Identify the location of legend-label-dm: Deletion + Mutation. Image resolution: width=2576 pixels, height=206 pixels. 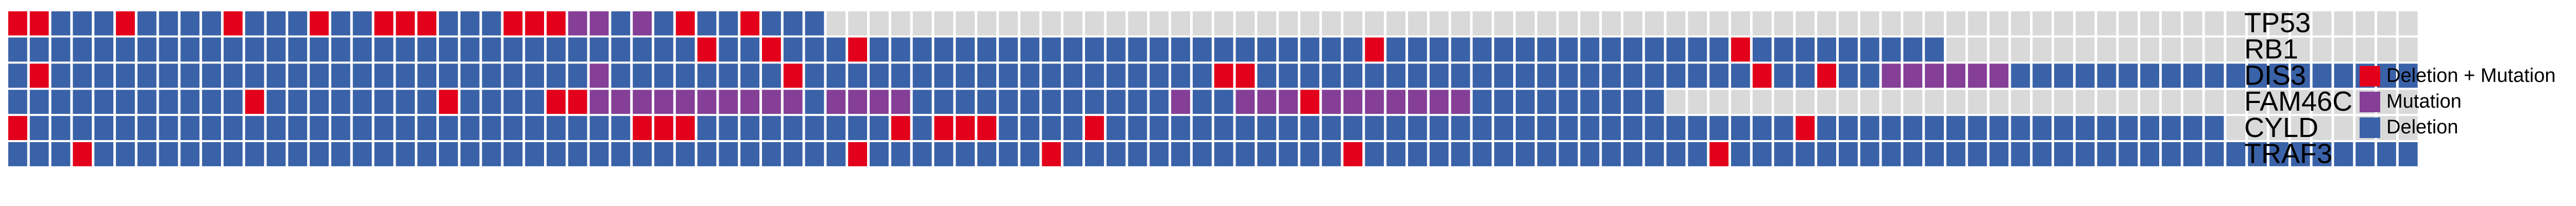
(2470, 76).